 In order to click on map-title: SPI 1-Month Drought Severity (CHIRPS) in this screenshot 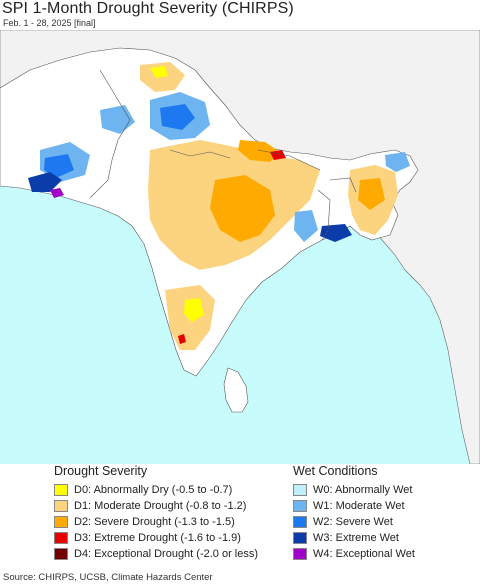, I will do `click(148, 8)`.